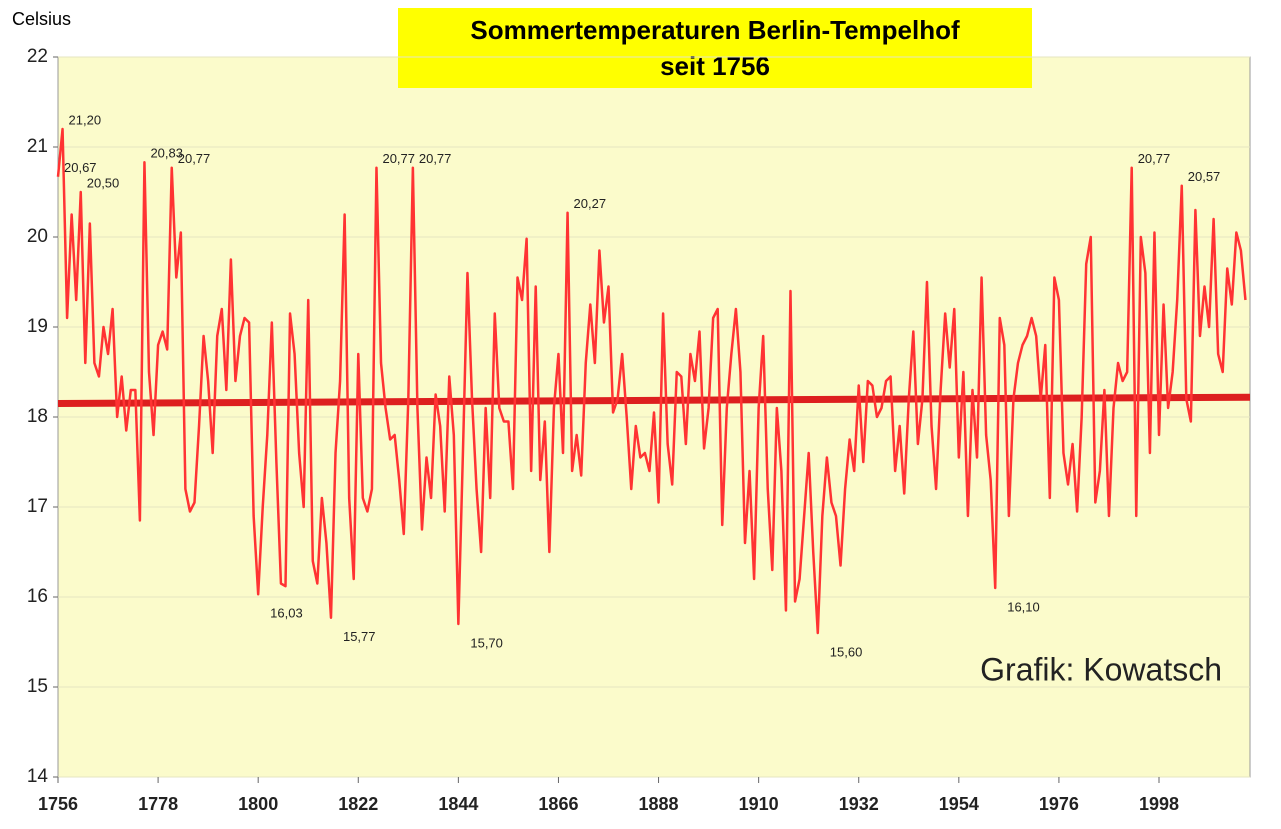  What do you see at coordinates (1159, 804) in the screenshot?
I see `x-tick-label: 1998` at bounding box center [1159, 804].